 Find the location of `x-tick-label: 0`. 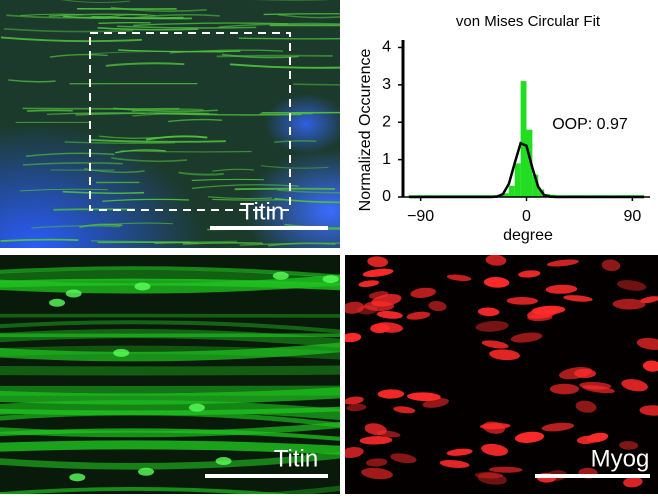

x-tick-label: 0 is located at coordinates (526, 216).